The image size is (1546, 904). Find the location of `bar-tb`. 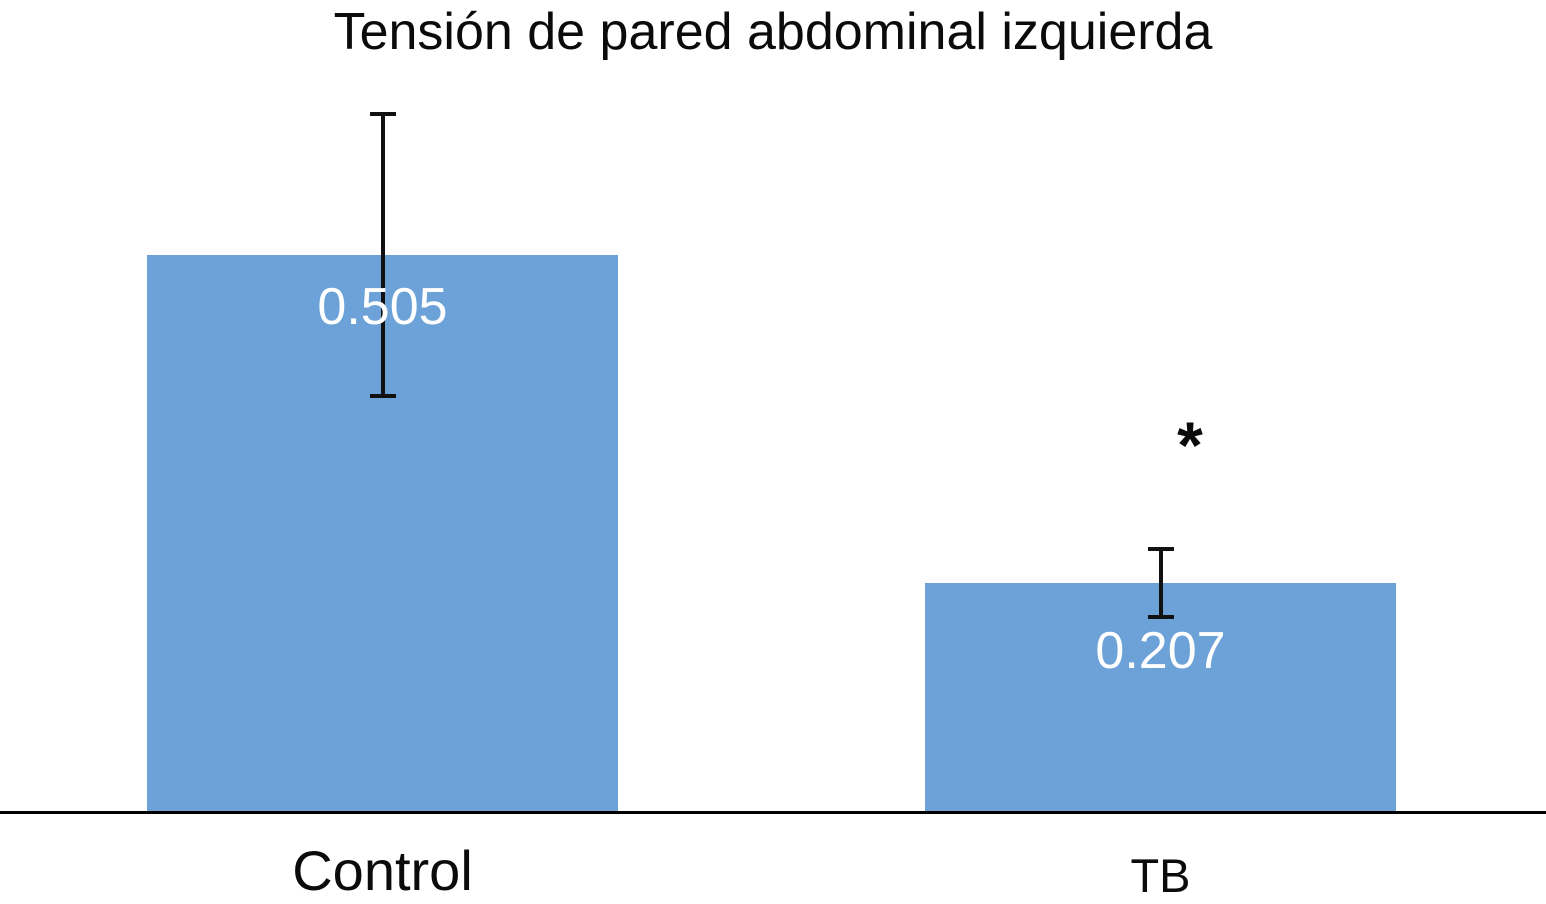

bar-tb is located at coordinates (1160, 697).